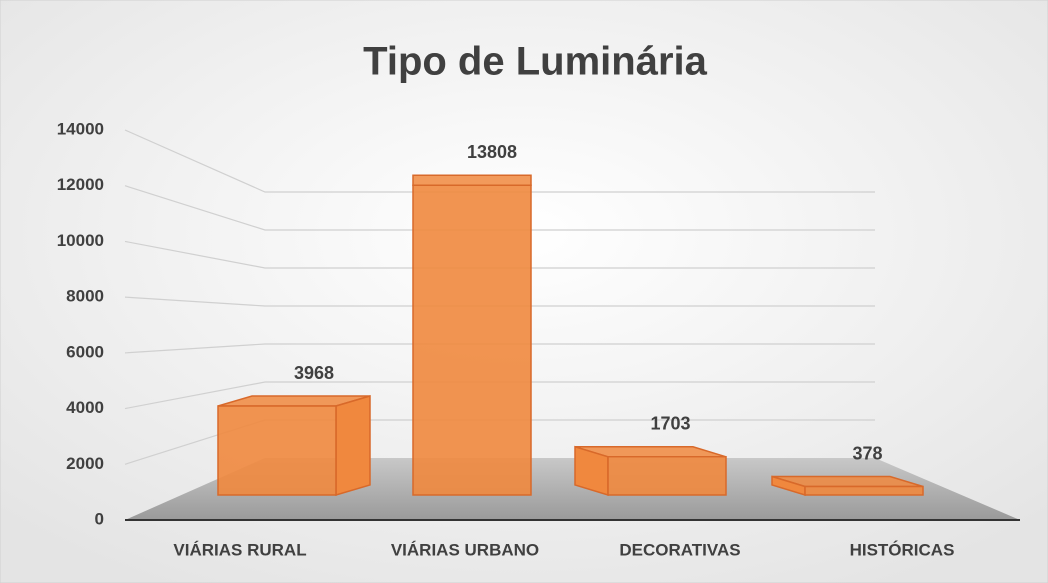 The height and width of the screenshot is (583, 1048). Describe the element at coordinates (85, 407) in the screenshot. I see `y-tick-label: 4000` at that location.